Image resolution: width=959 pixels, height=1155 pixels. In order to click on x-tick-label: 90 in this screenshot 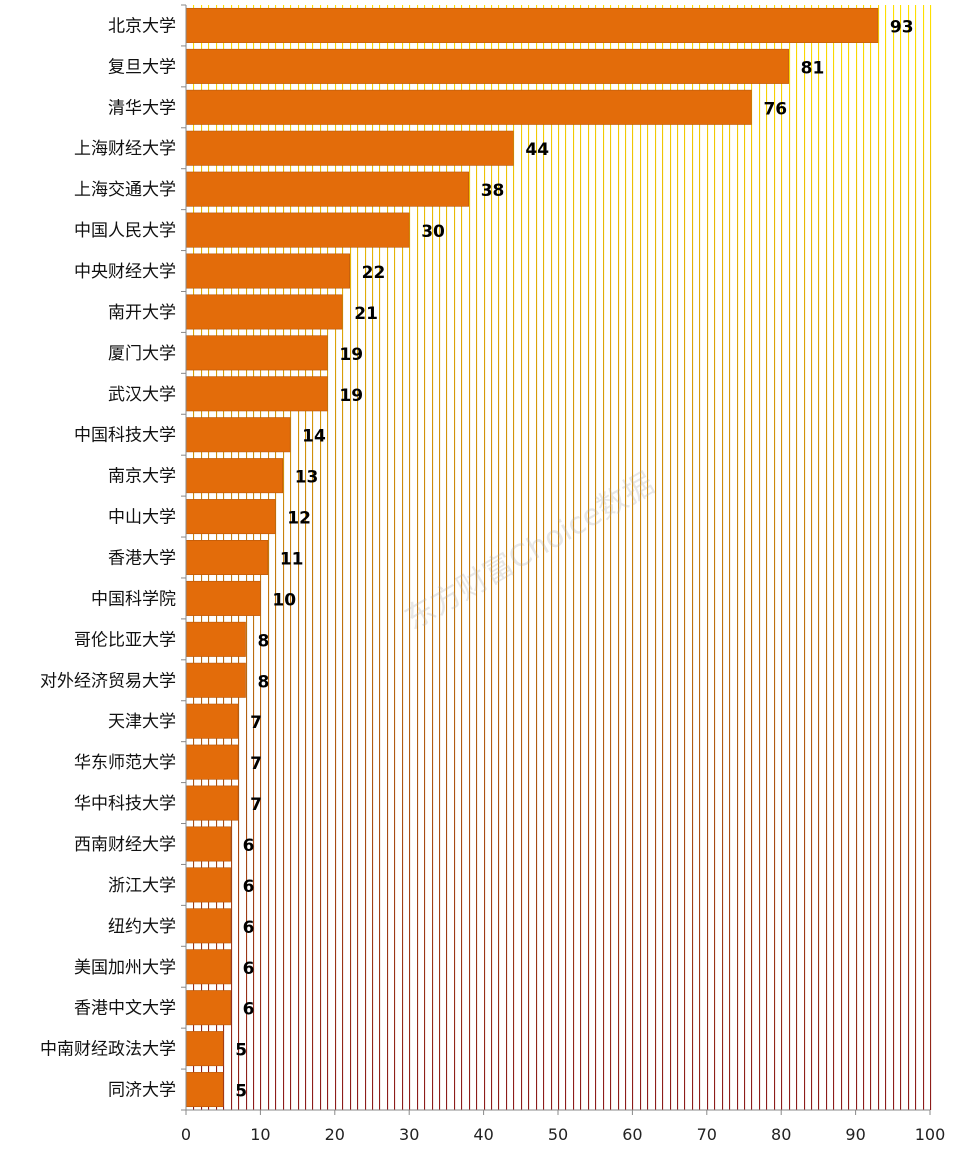, I will do `click(855, 1134)`.